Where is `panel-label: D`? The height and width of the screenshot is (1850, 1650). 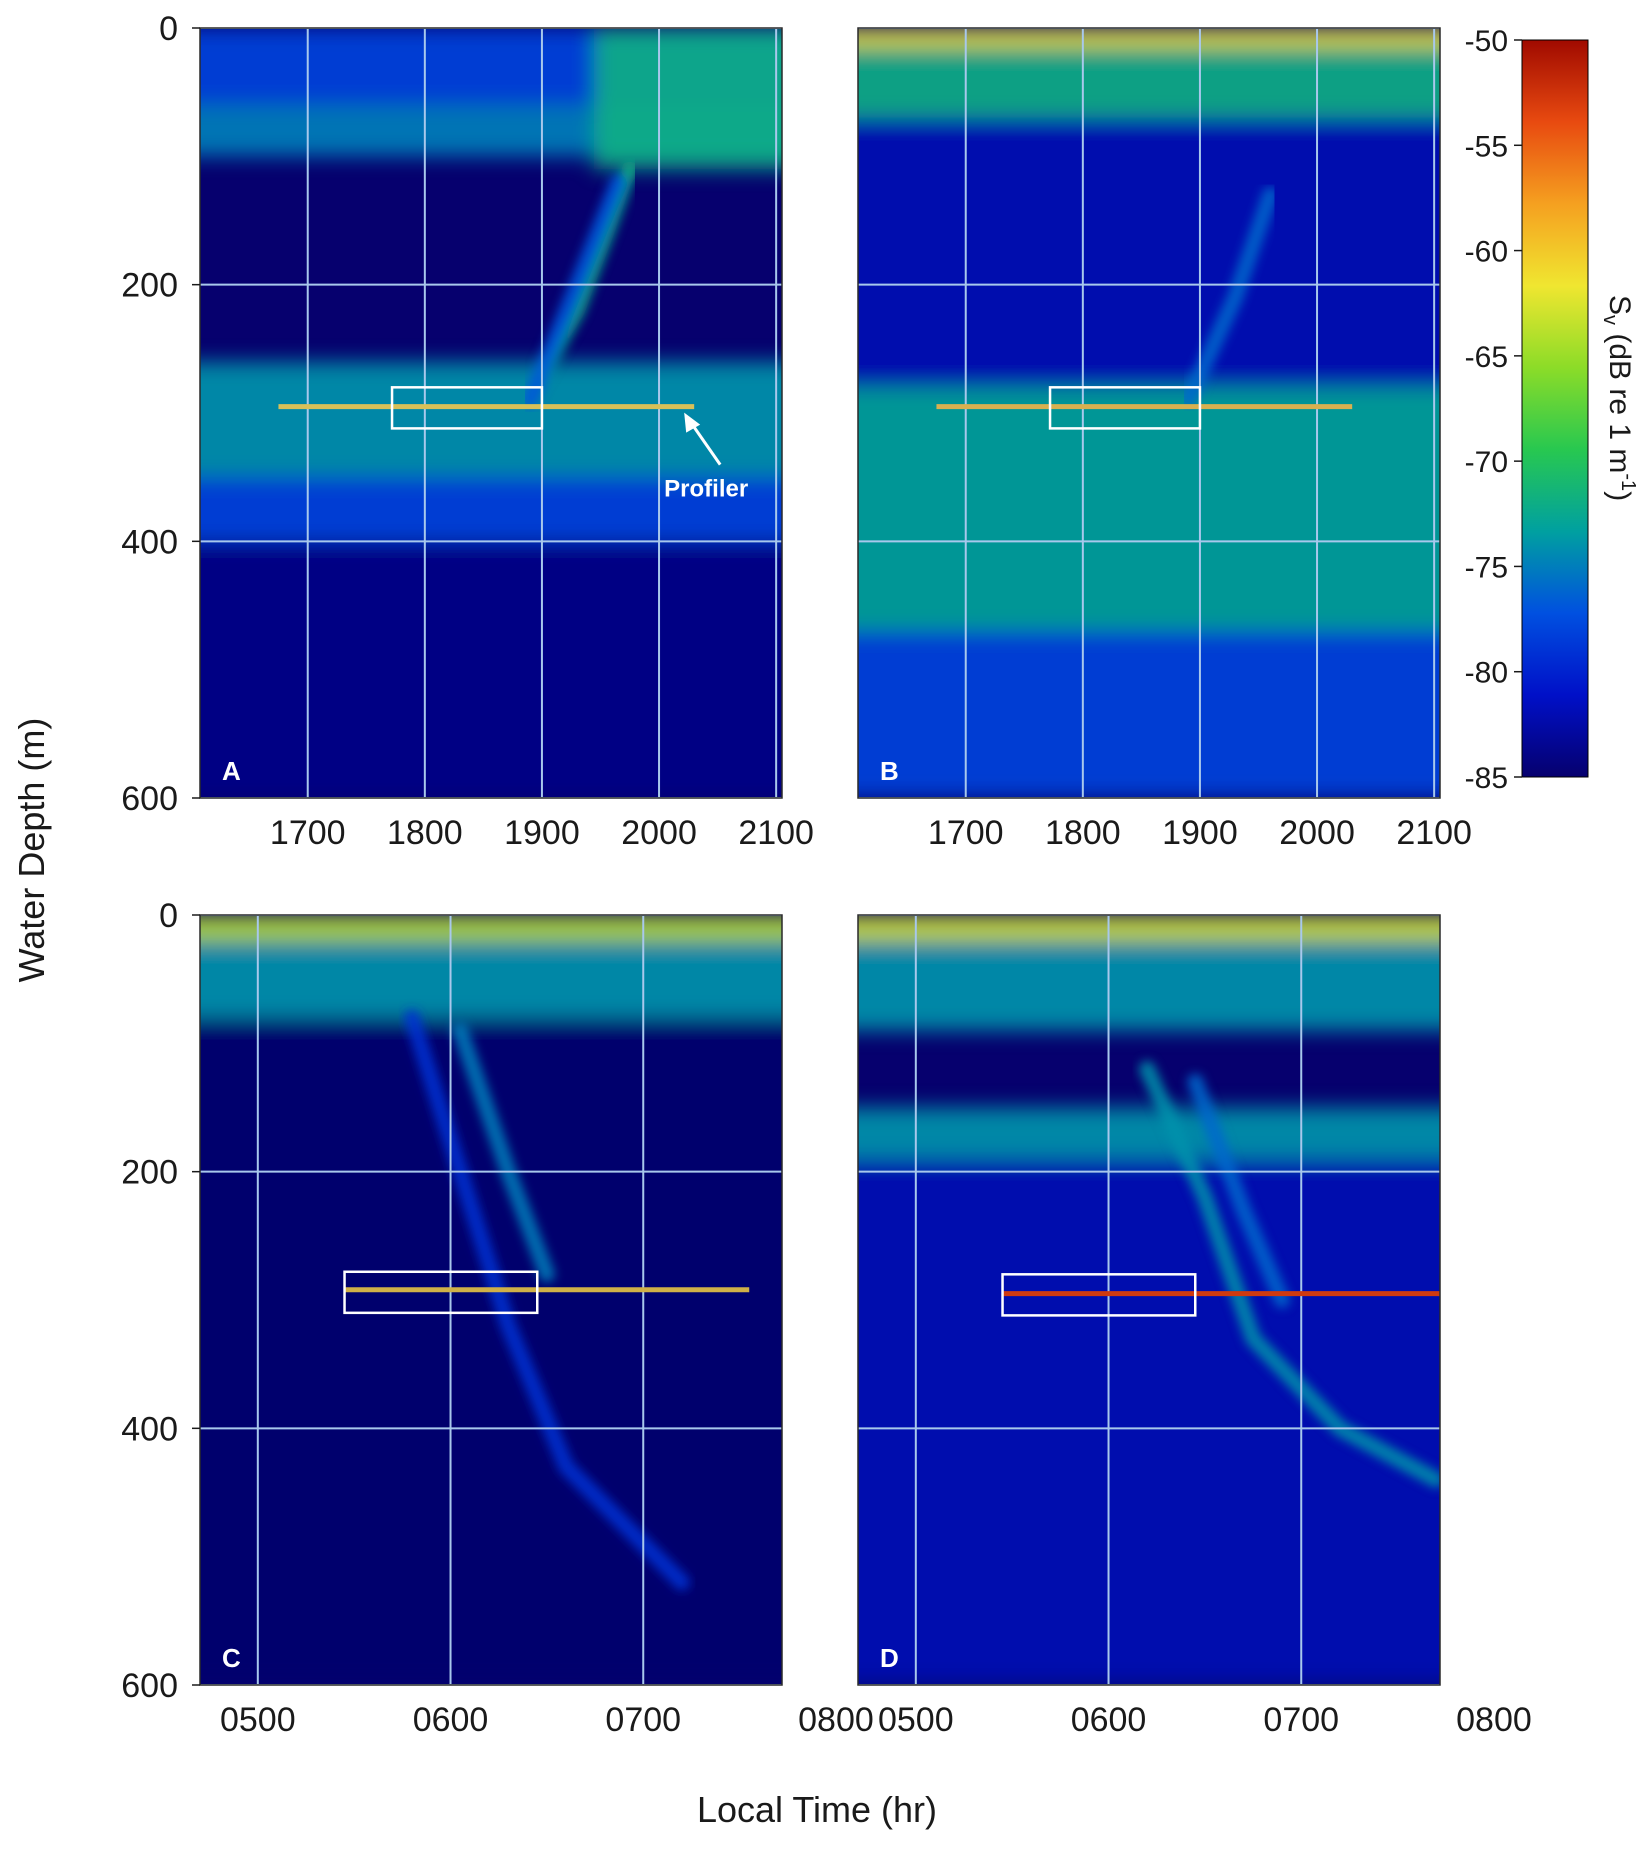 panel-label: D is located at coordinates (889, 1658).